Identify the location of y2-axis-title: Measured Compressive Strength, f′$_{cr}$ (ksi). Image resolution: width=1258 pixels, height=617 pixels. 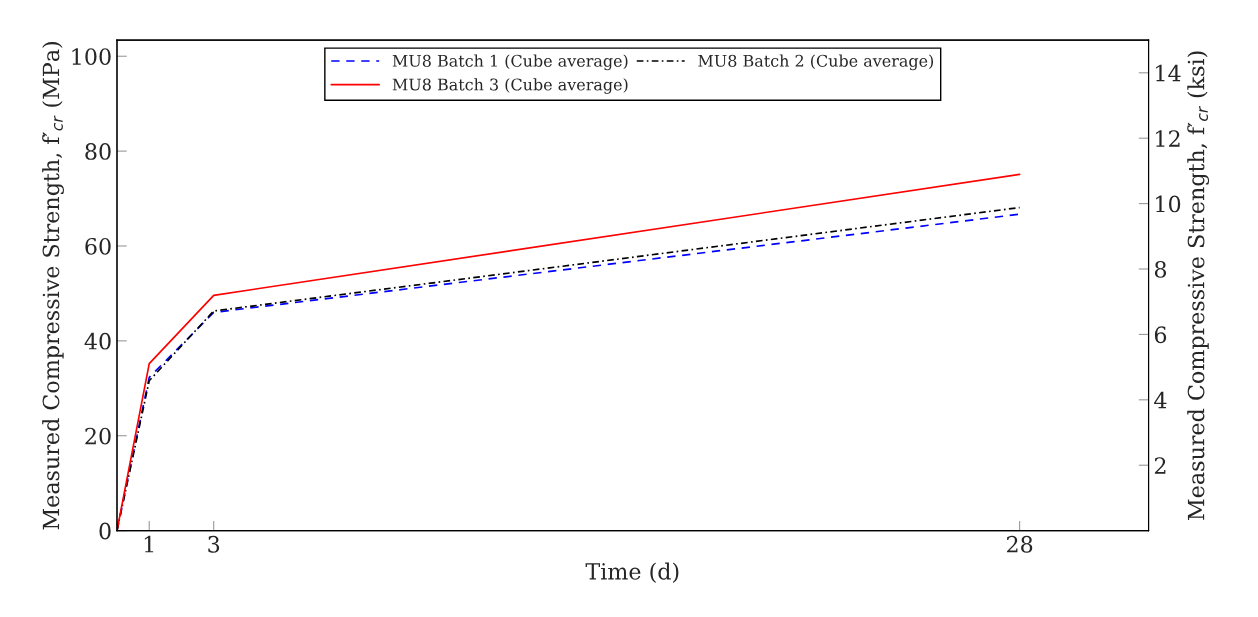
(1198, 285).